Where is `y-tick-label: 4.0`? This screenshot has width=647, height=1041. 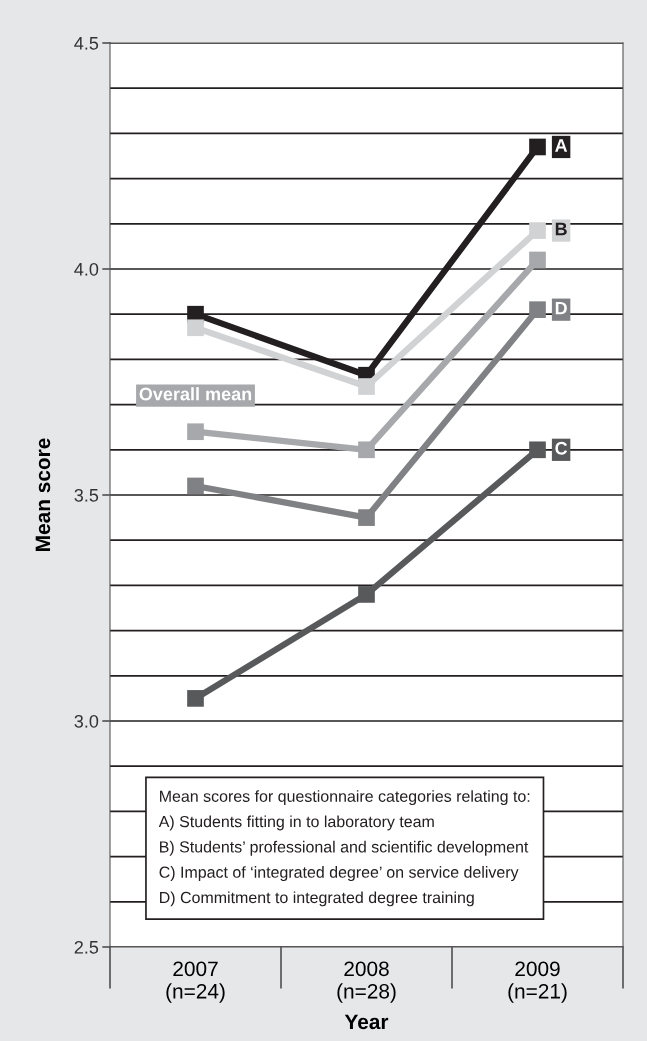 y-tick-label: 4.0 is located at coordinates (86, 269).